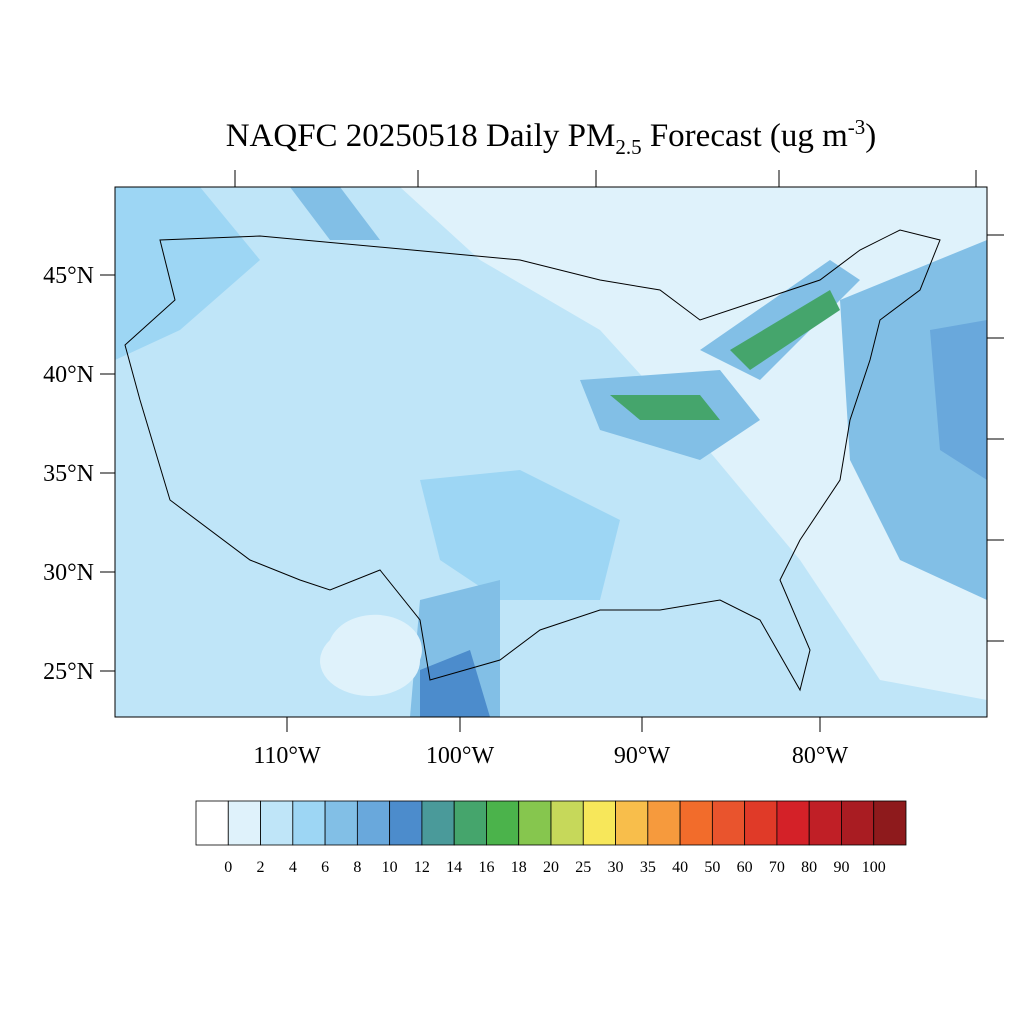  What do you see at coordinates (287, 756) in the screenshot?
I see `longitude-label: 110°W` at bounding box center [287, 756].